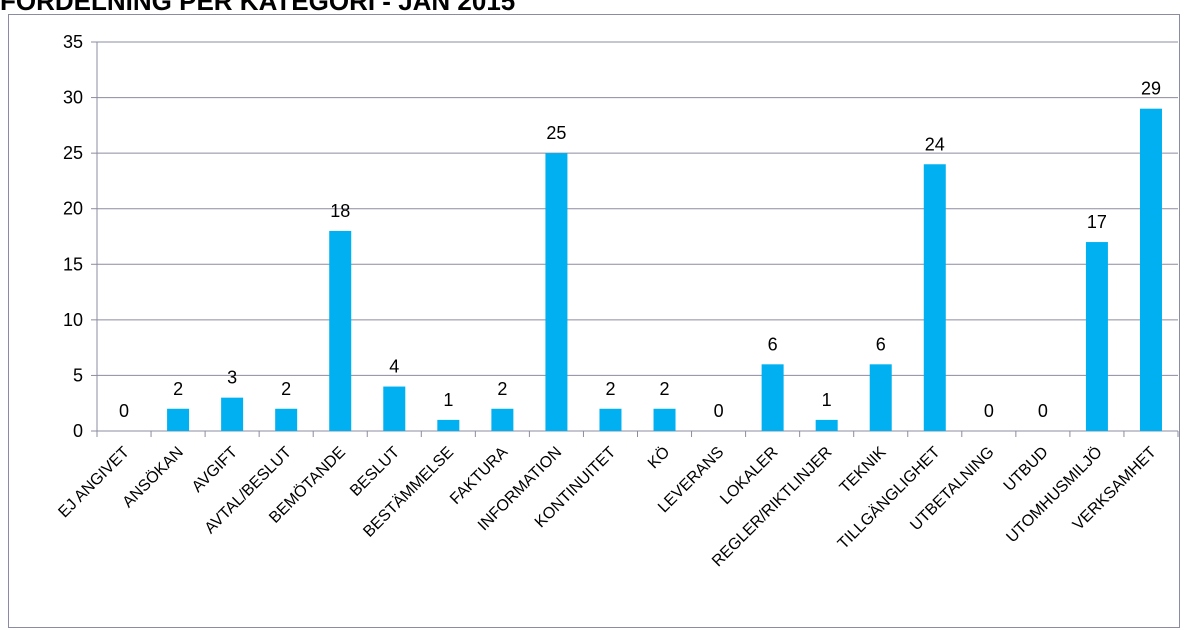  Describe the element at coordinates (889, 498) in the screenshot. I see `x-category-label: TILLGÄNGLIGHET` at that location.